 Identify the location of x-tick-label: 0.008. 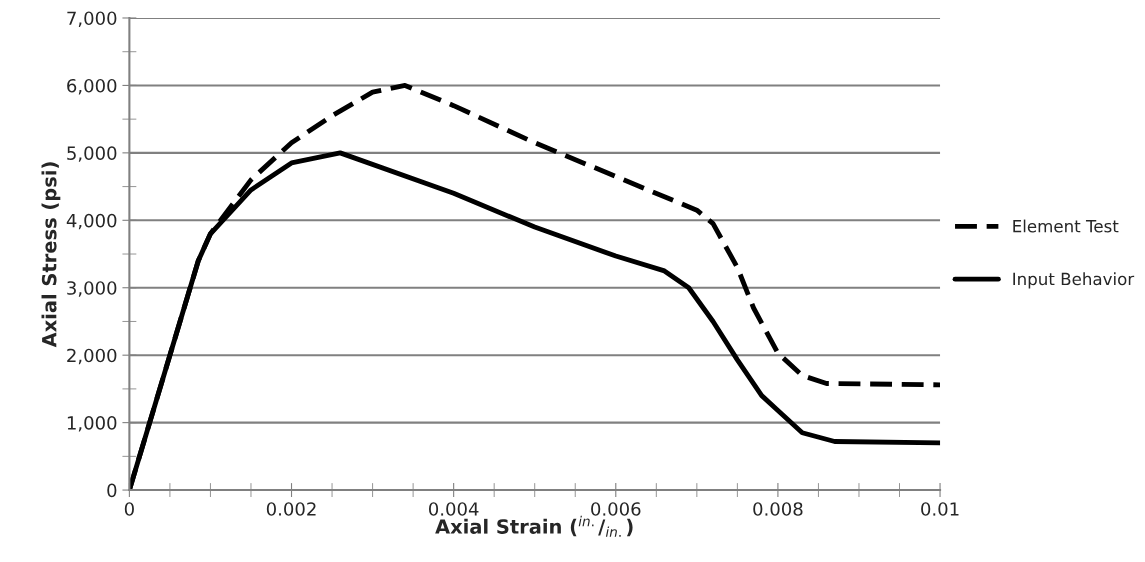
(778, 509).